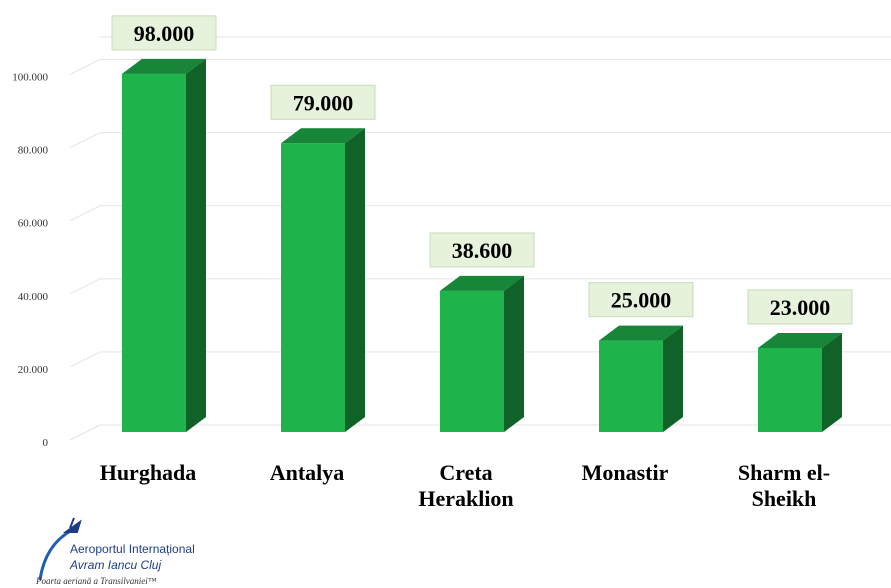  Describe the element at coordinates (466, 485) in the screenshot. I see `x-tick-label: Creta Heraklion` at that location.